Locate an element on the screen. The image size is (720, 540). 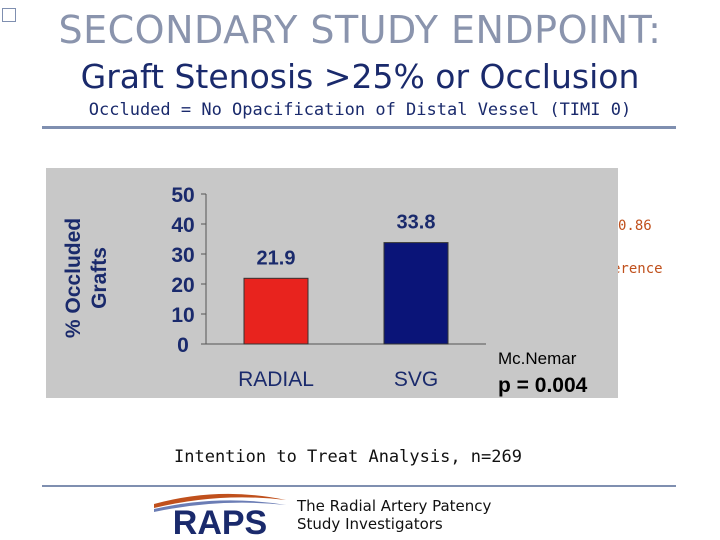
p-value-label: p = 0.004 is located at coordinates (543, 385).